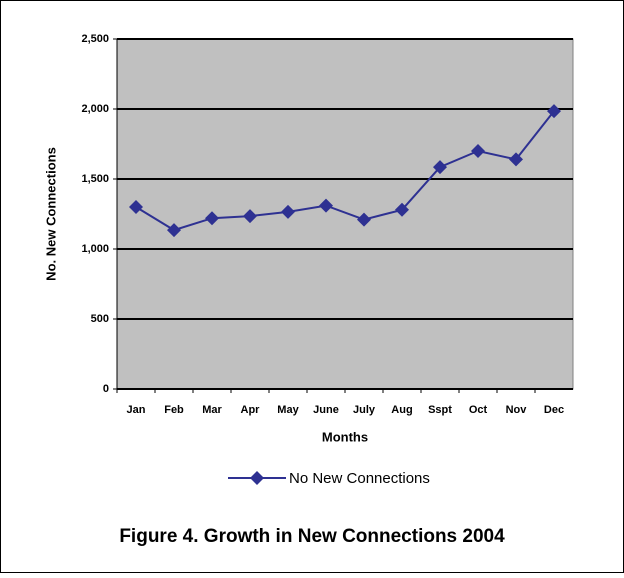 This screenshot has width=624, height=578. Describe the element at coordinates (136, 410) in the screenshot. I see `x-tick-label: Jan` at that location.